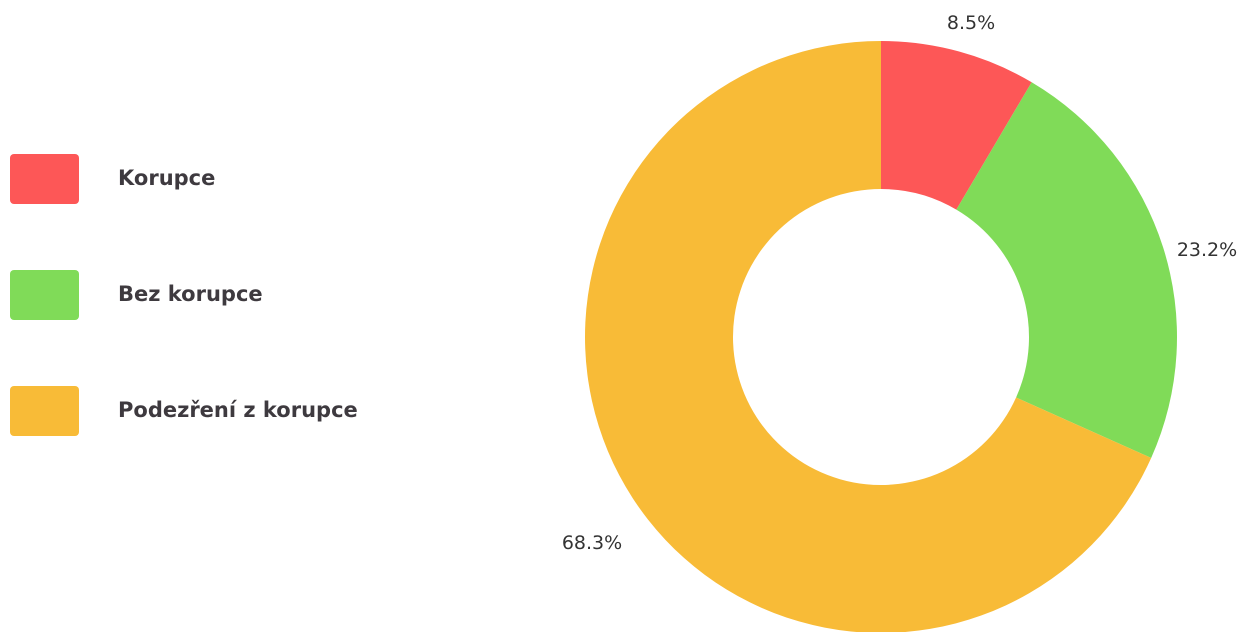 The height and width of the screenshot is (632, 1254). I want to click on slice-value-label-2: 68.3%, so click(592, 543).